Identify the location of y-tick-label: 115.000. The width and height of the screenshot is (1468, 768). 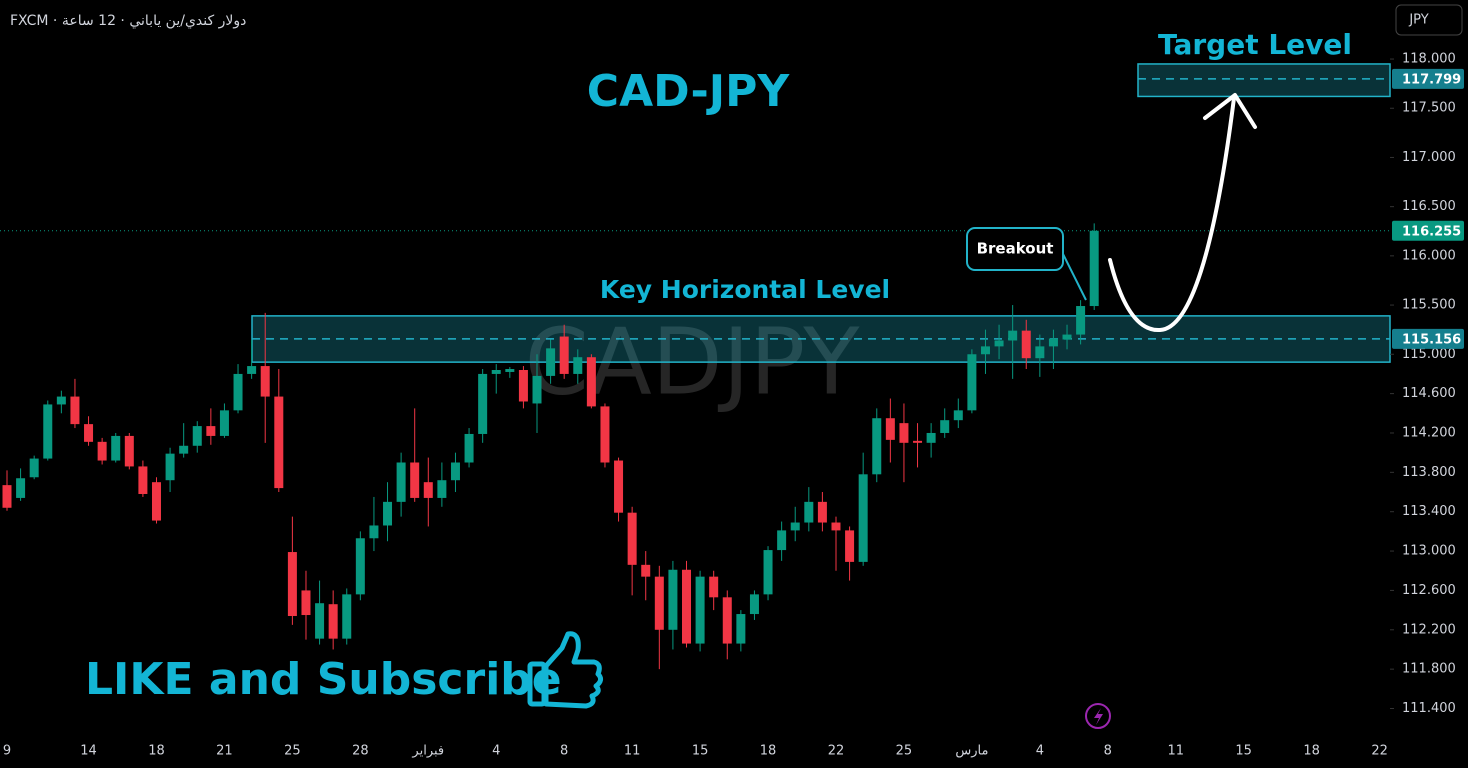
(1429, 354).